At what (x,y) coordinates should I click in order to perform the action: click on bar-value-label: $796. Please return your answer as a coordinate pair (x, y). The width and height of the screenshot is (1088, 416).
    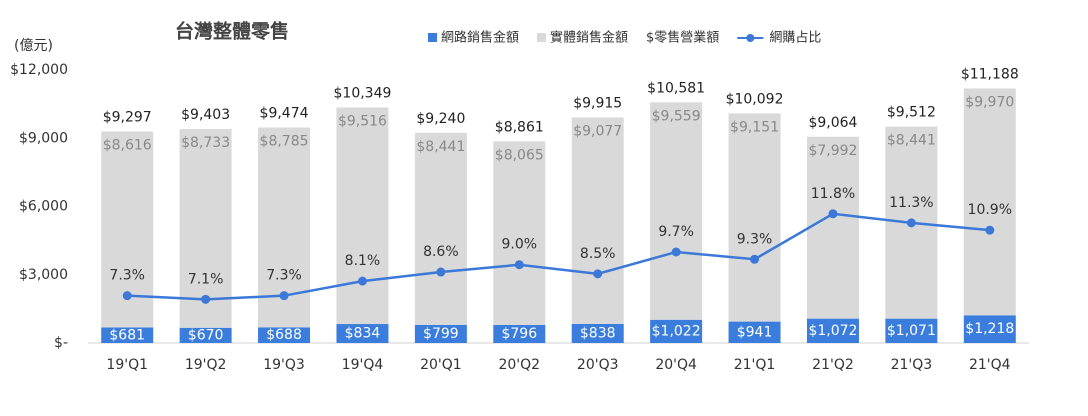
    Looking at the image, I should click on (519, 334).